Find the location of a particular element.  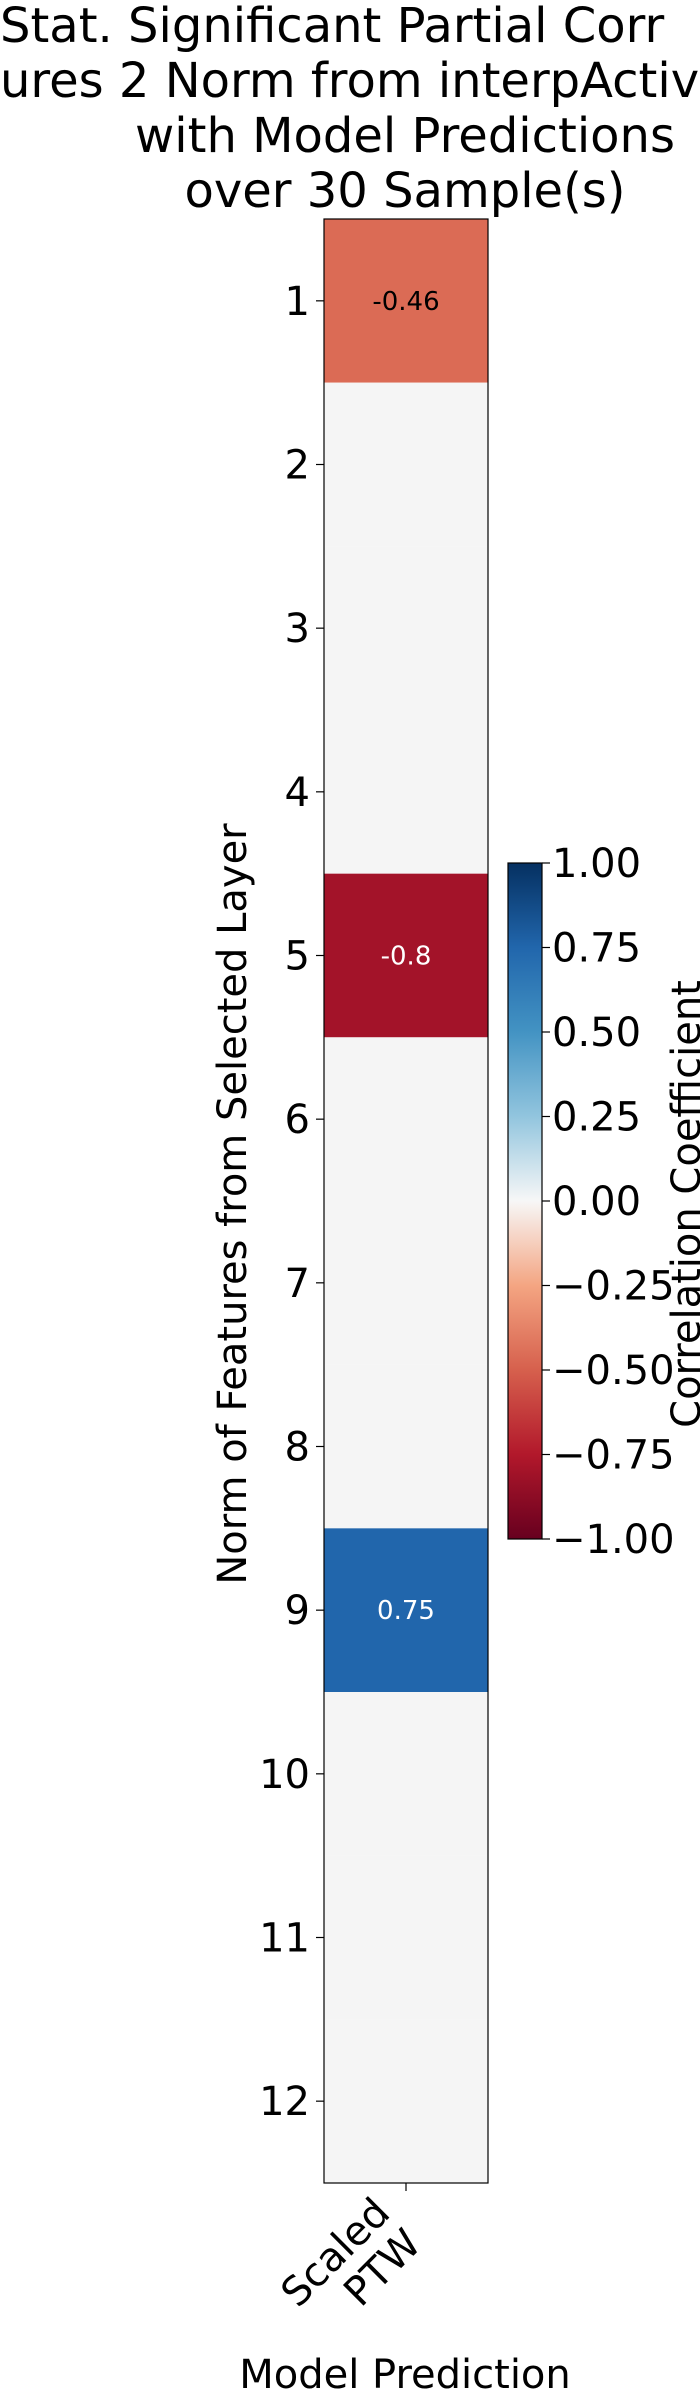

y-tick-label: 12 is located at coordinates (284, 2102).